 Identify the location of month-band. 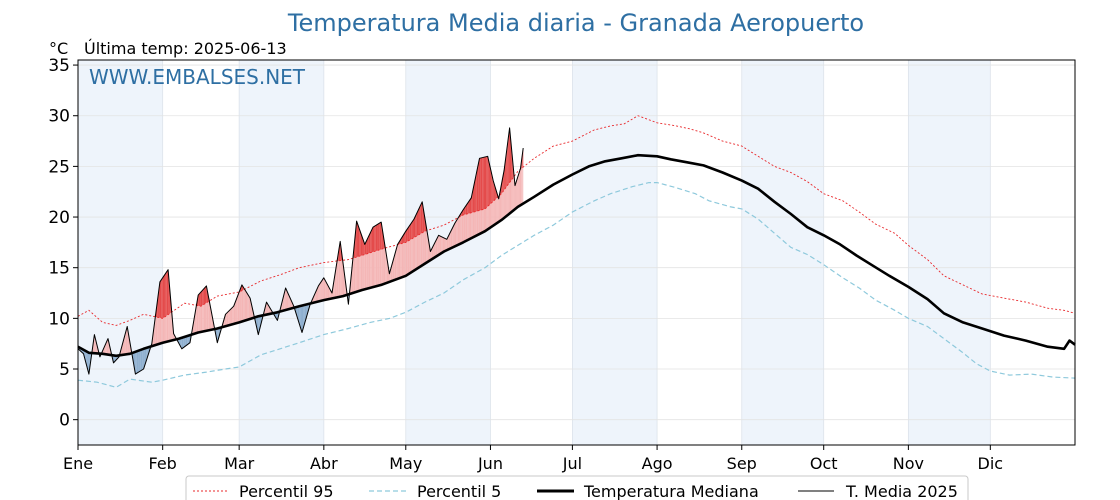
(615, 252).